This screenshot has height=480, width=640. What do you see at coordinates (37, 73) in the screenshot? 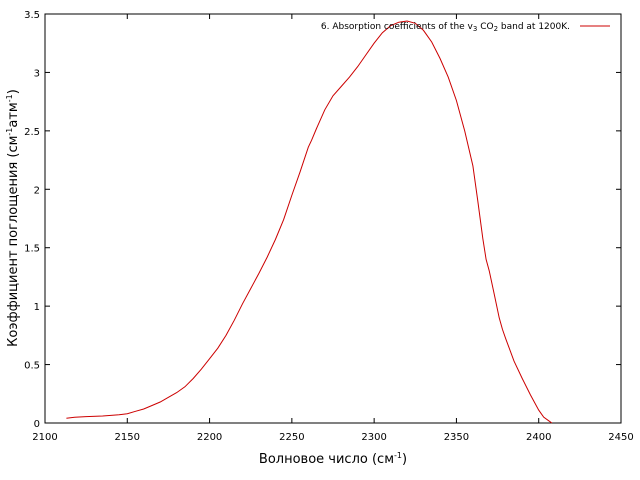
I see `y-tick-label: 3` at bounding box center [37, 73].